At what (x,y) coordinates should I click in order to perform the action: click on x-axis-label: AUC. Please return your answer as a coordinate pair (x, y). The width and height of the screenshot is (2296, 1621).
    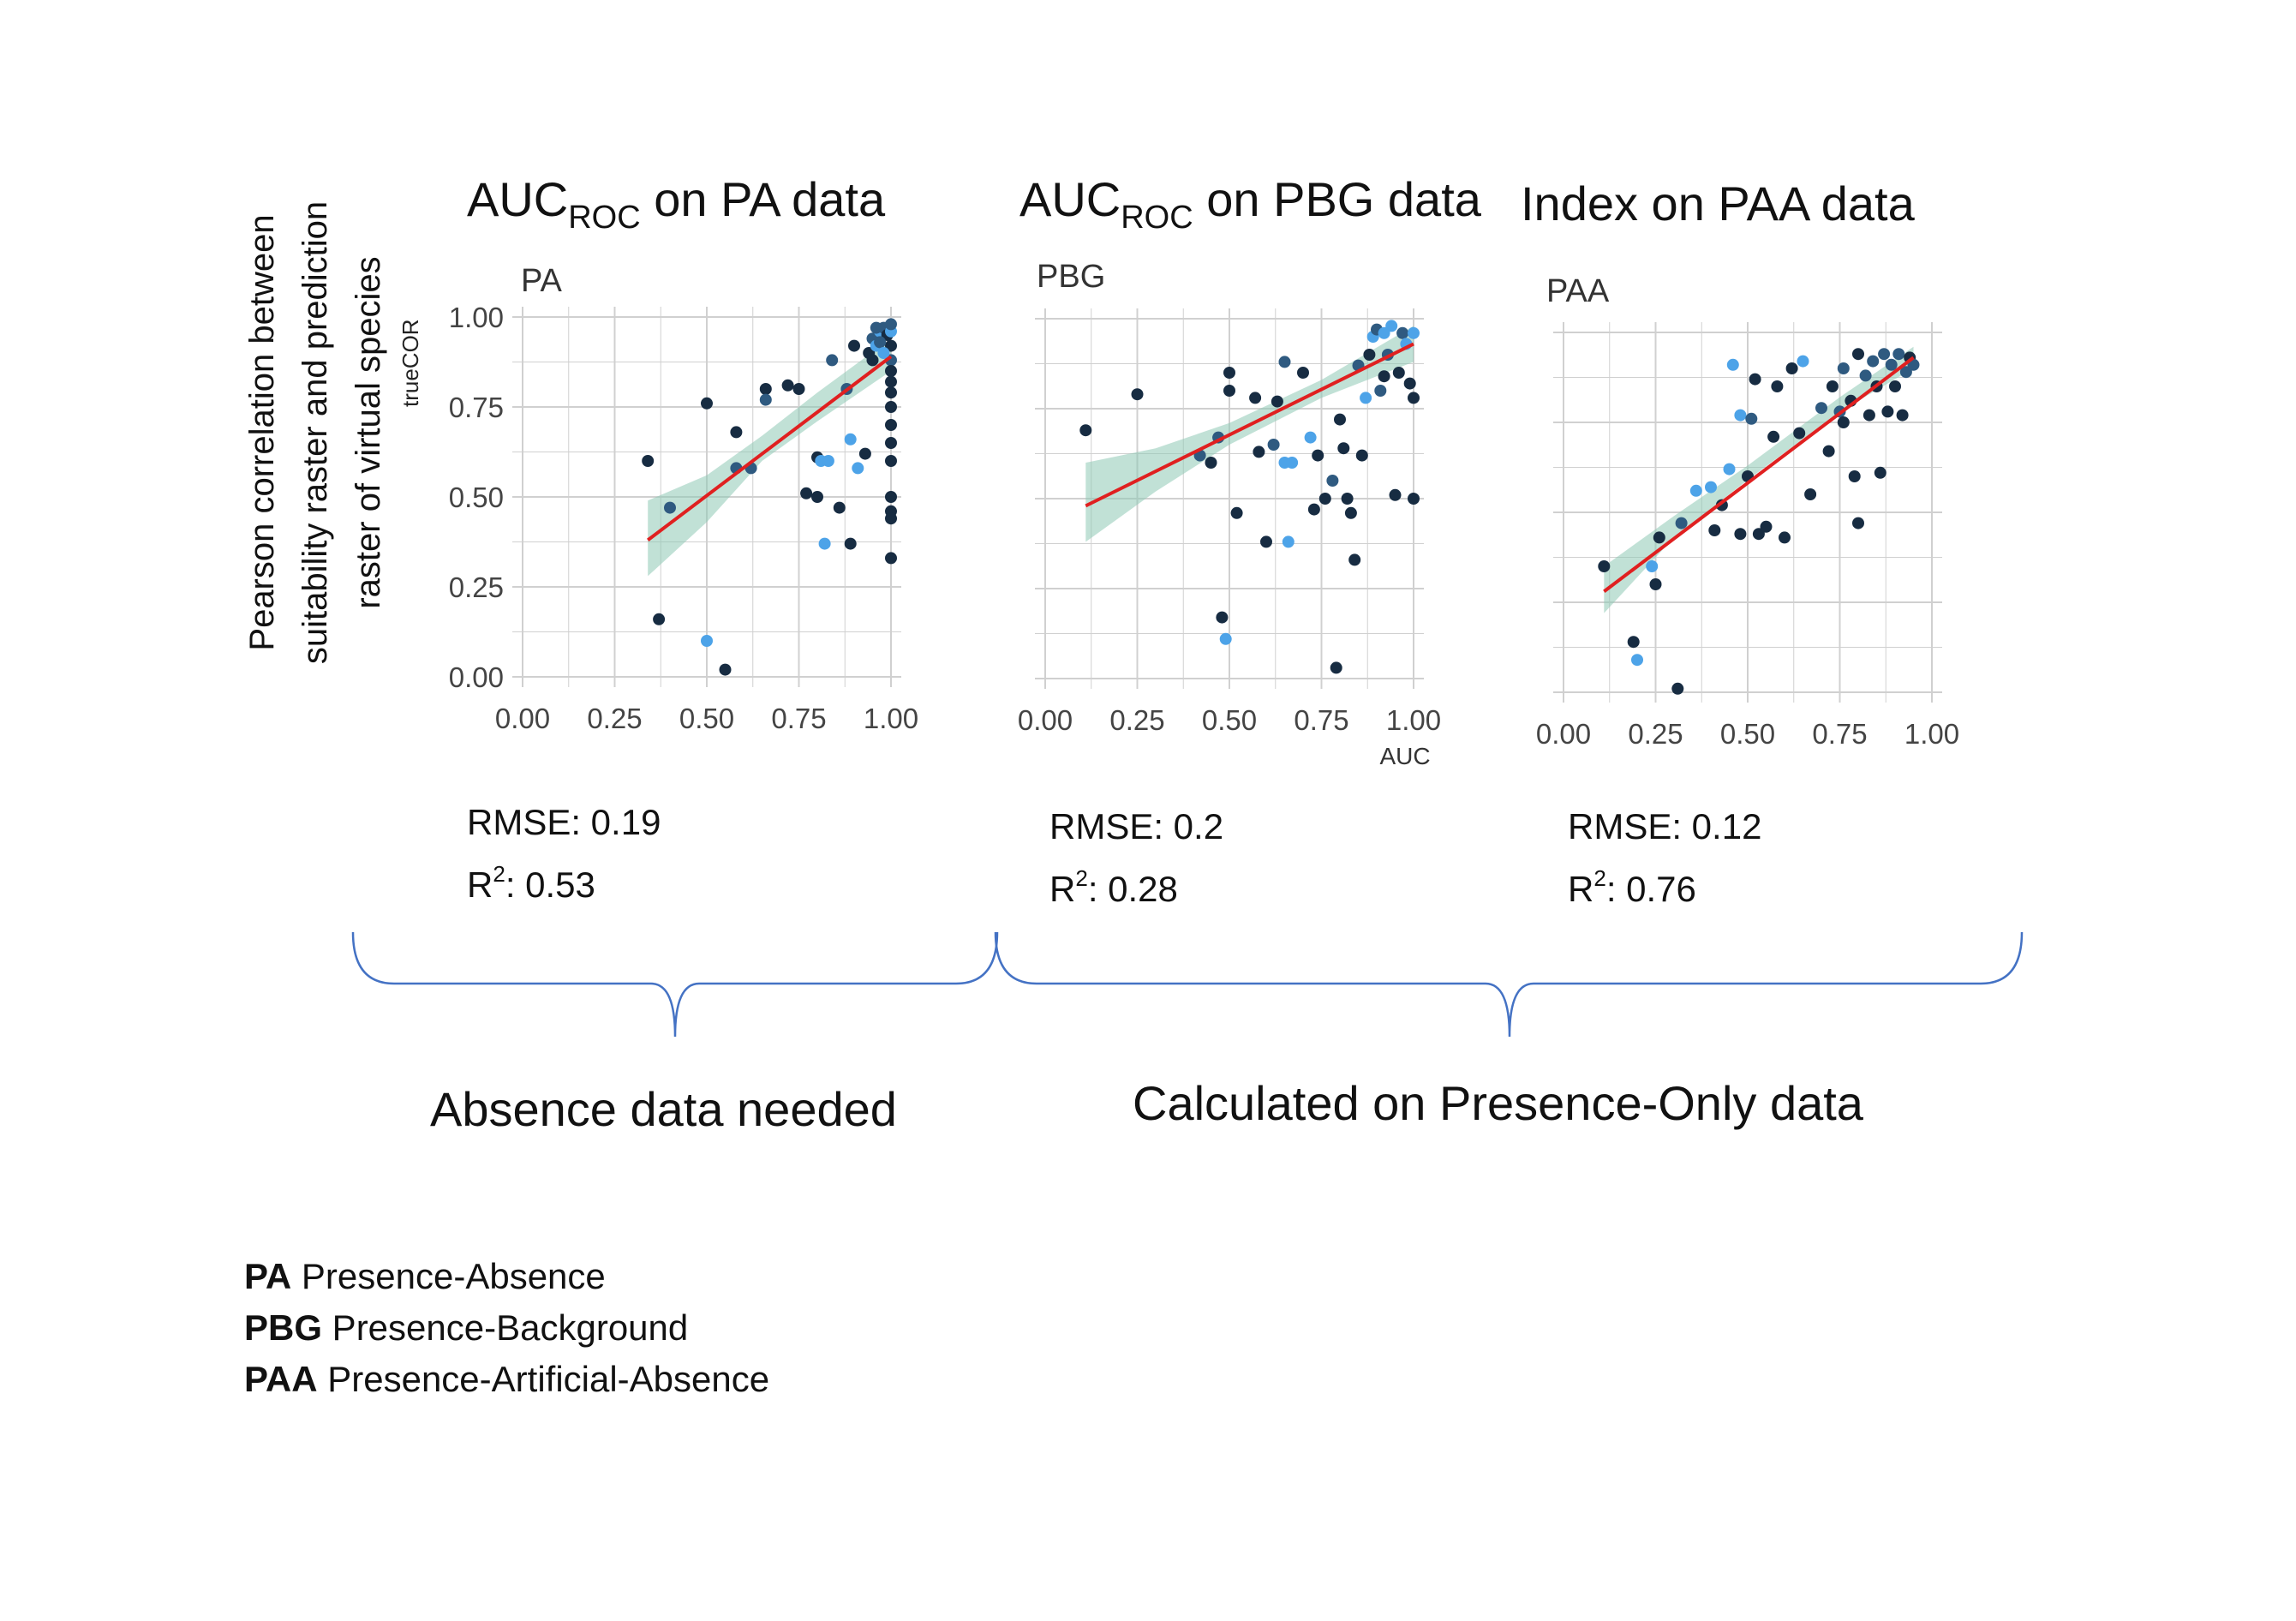
    Looking at the image, I should click on (1404, 756).